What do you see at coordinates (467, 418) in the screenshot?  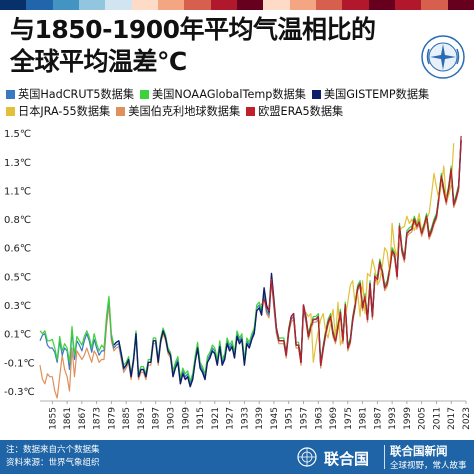 I see `x-tick-label: 2023` at bounding box center [467, 418].